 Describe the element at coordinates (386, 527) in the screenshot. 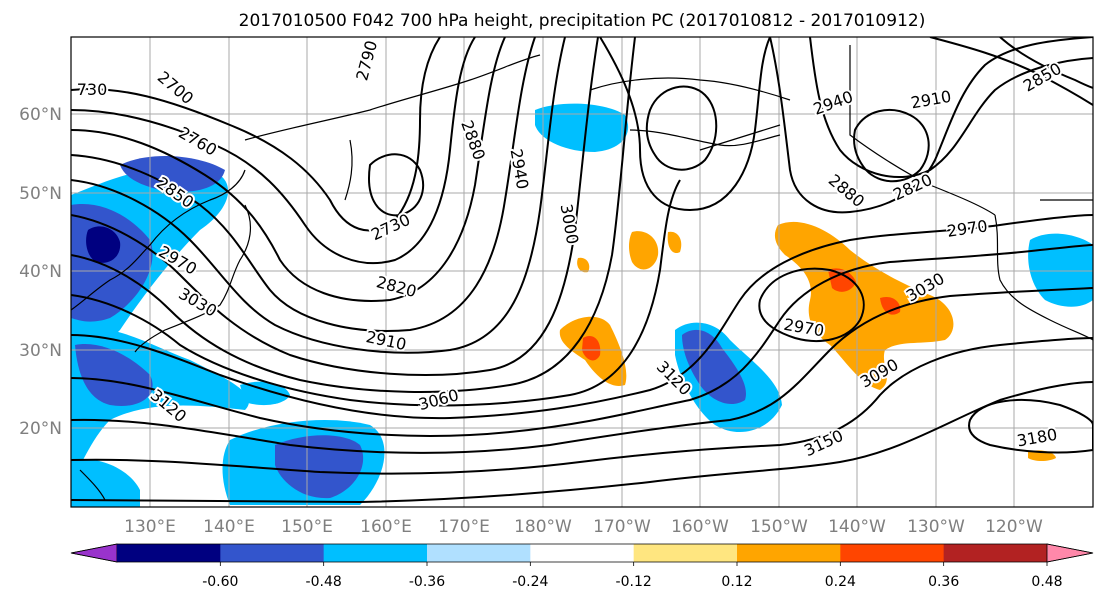

I see `lon-label: 160°E` at that location.